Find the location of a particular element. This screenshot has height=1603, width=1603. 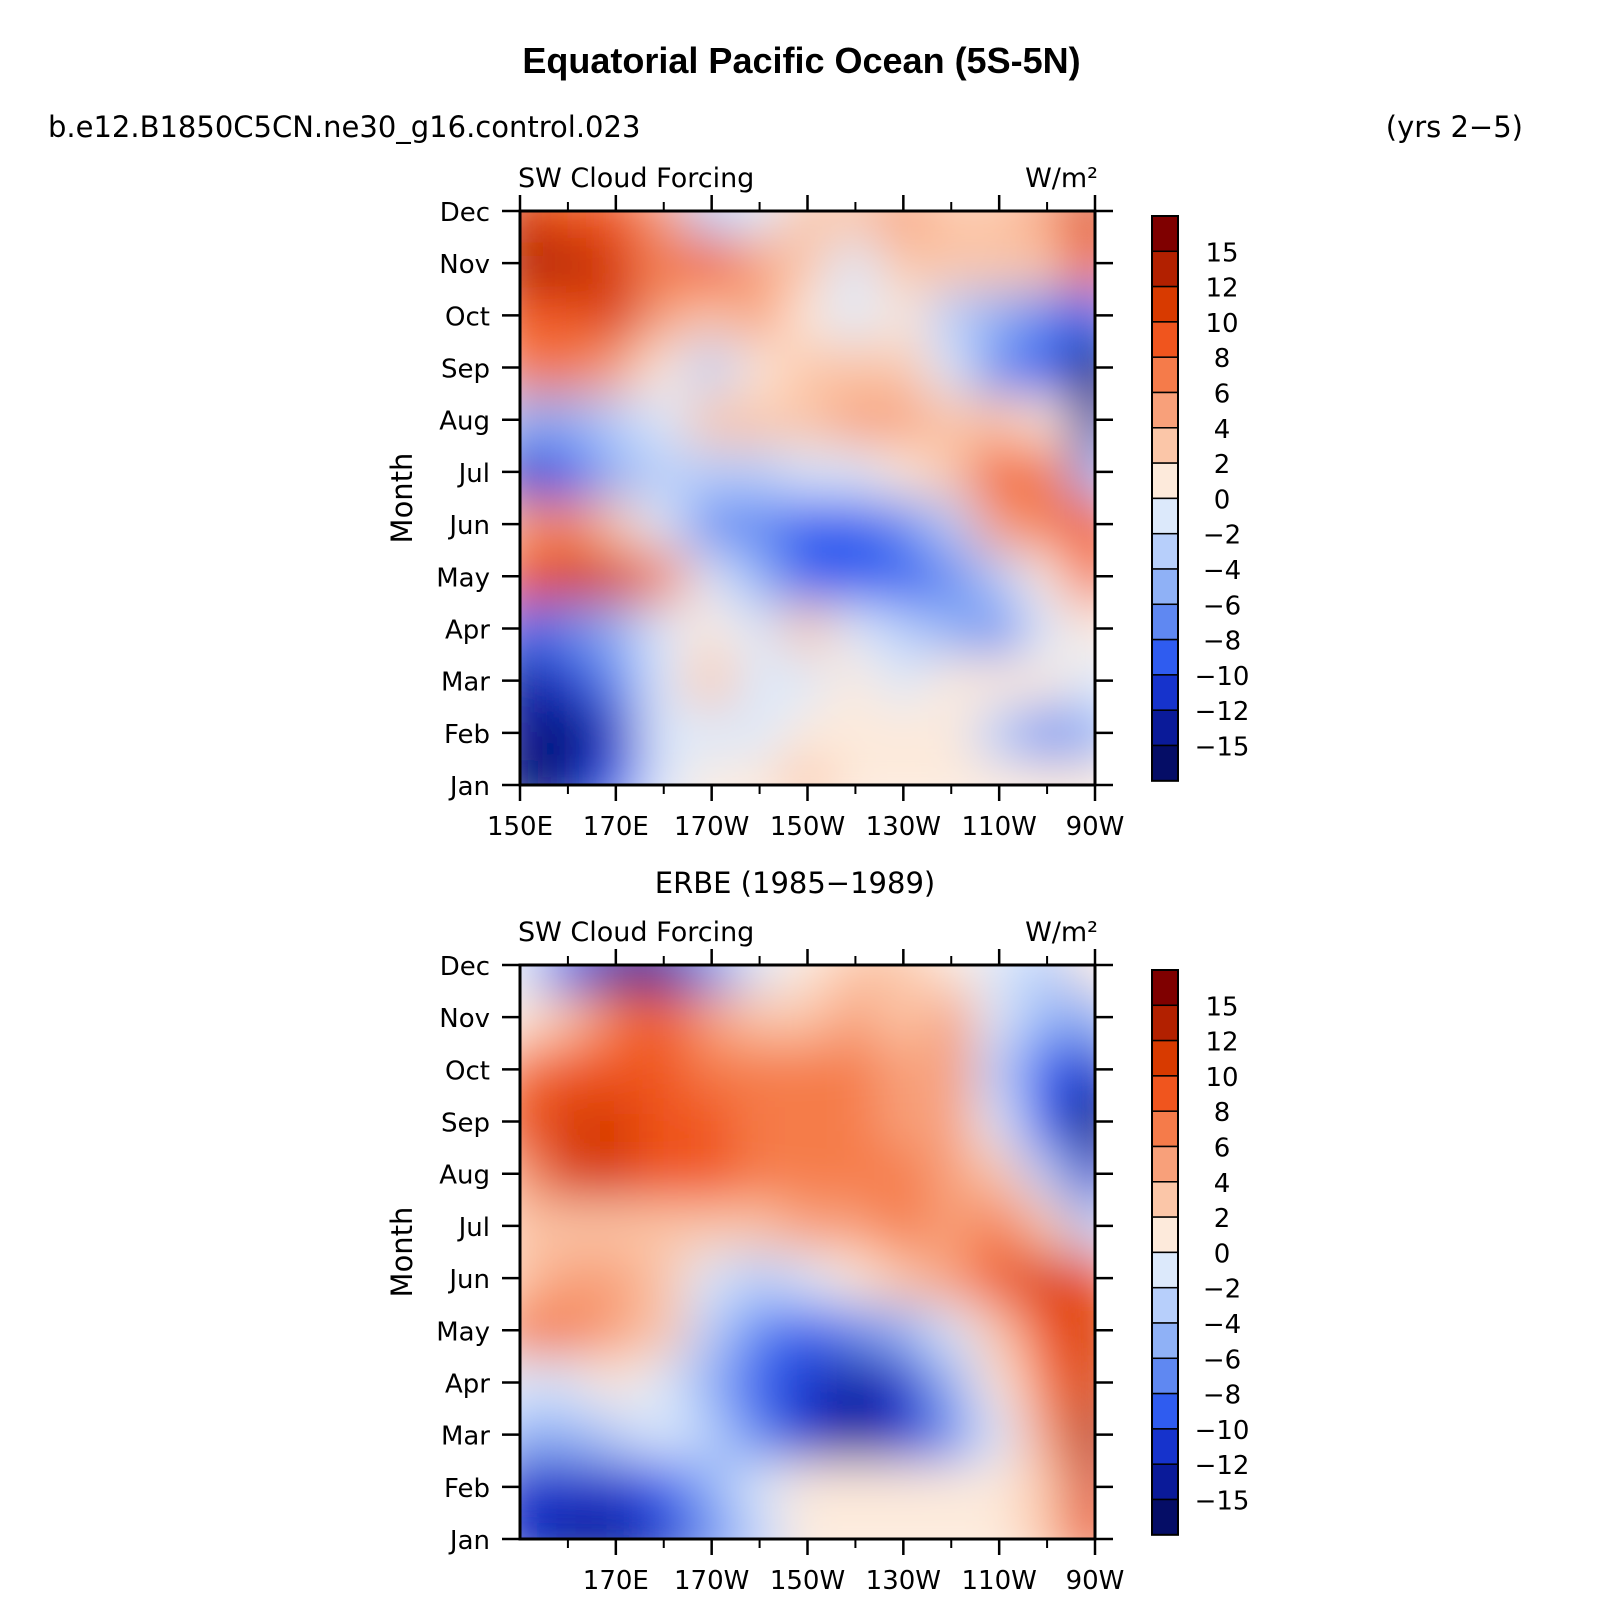

field-cells is located at coordinates (807, 1252).